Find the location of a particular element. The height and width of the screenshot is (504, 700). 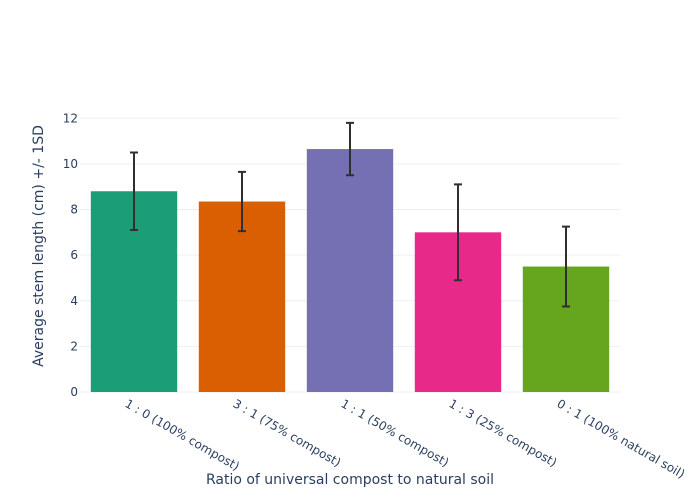

y-tick-label: 12 is located at coordinates (70, 118).